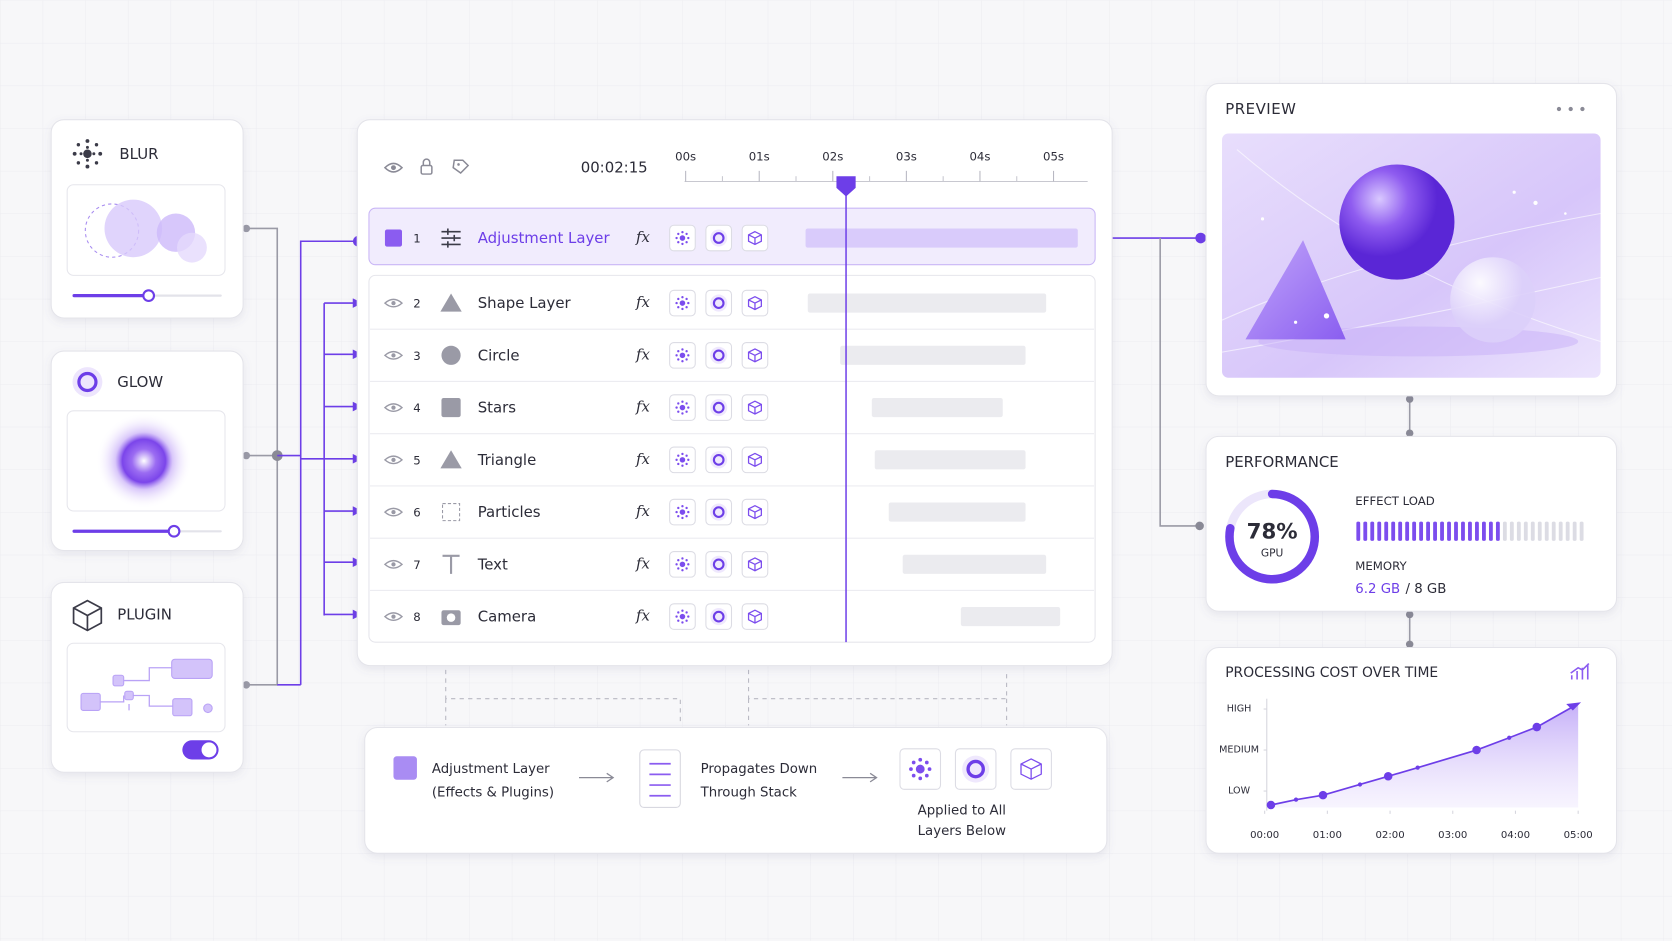 This screenshot has height=941, width=1672. What do you see at coordinates (416, 304) in the screenshot?
I see `layer-index: 2` at bounding box center [416, 304].